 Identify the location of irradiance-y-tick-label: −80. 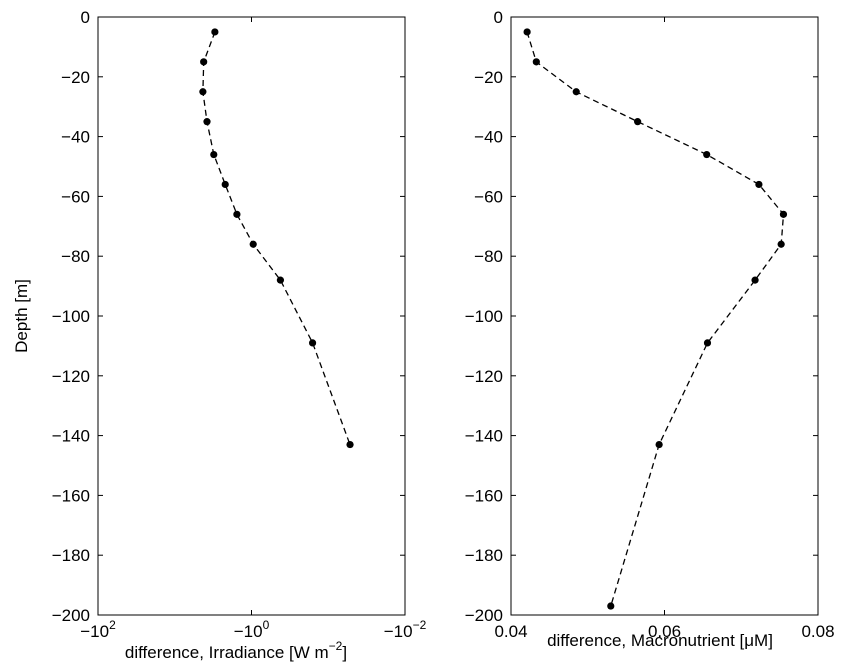
(75, 256).